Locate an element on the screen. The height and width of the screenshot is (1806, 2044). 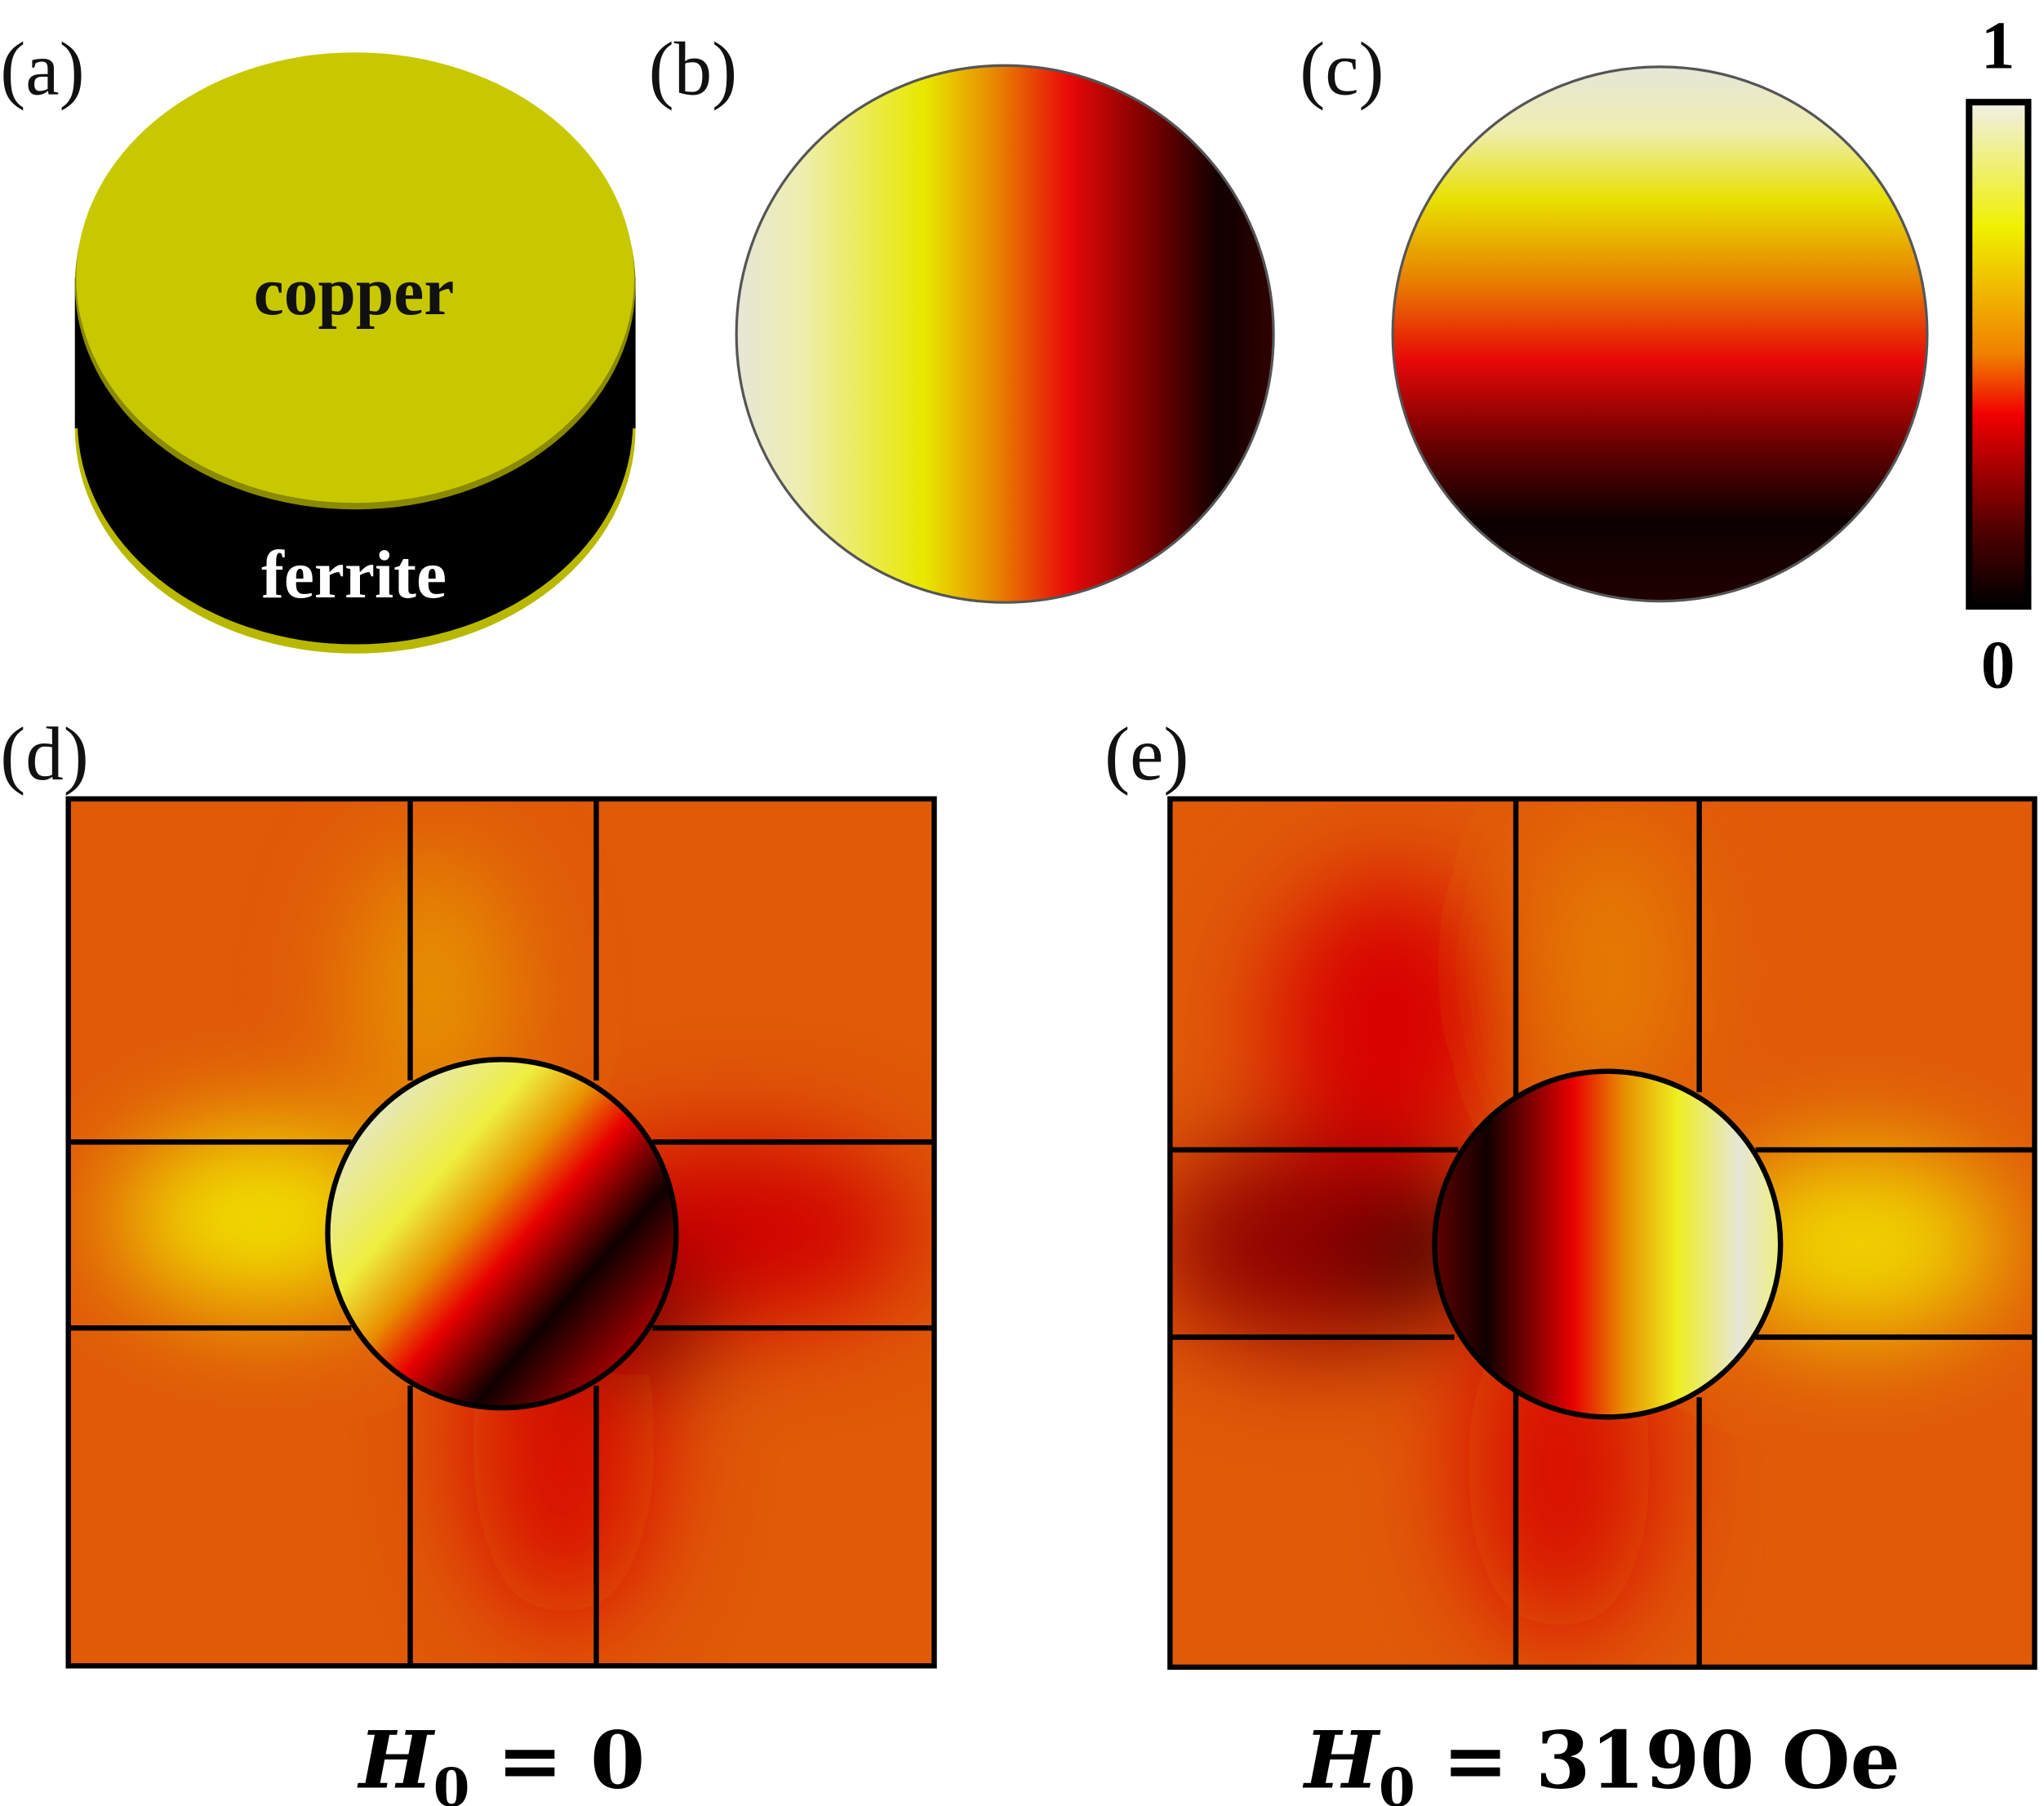
panel-label: (a) is located at coordinates (42, 70).